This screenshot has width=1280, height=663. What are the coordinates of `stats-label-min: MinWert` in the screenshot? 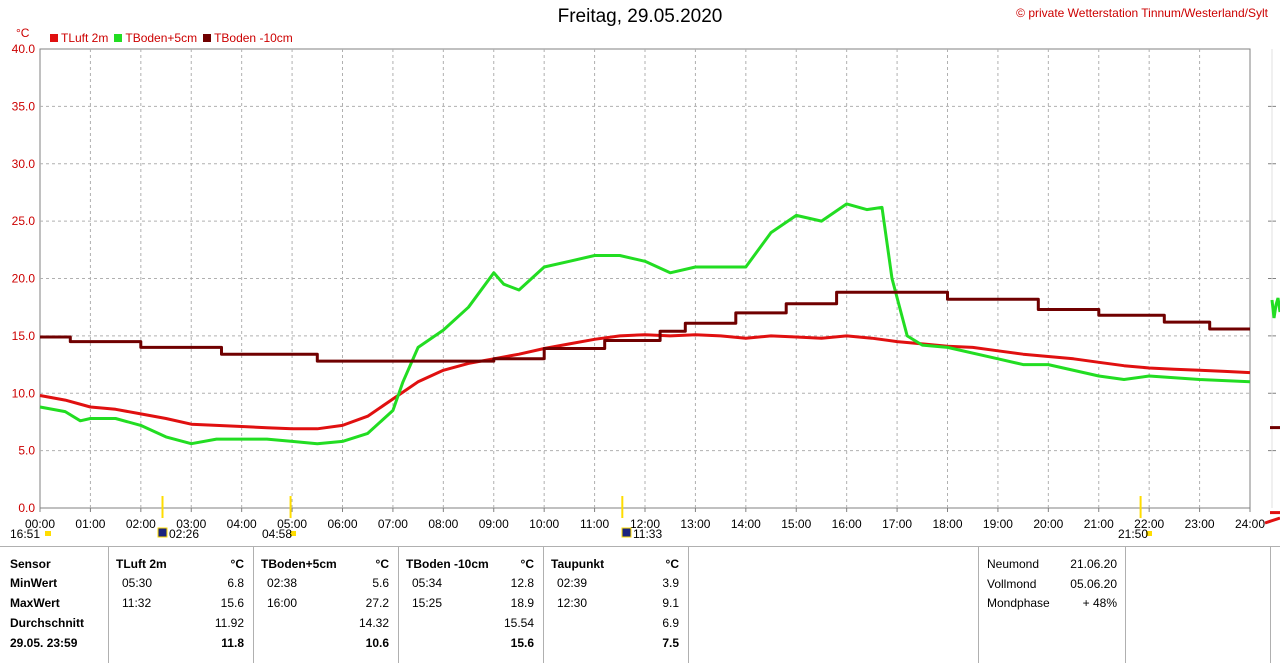 It's located at (34, 583).